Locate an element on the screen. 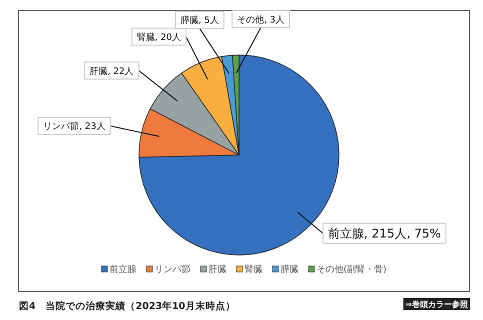 The image size is (483, 320). data-label: その他, 3人 is located at coordinates (261, 20).